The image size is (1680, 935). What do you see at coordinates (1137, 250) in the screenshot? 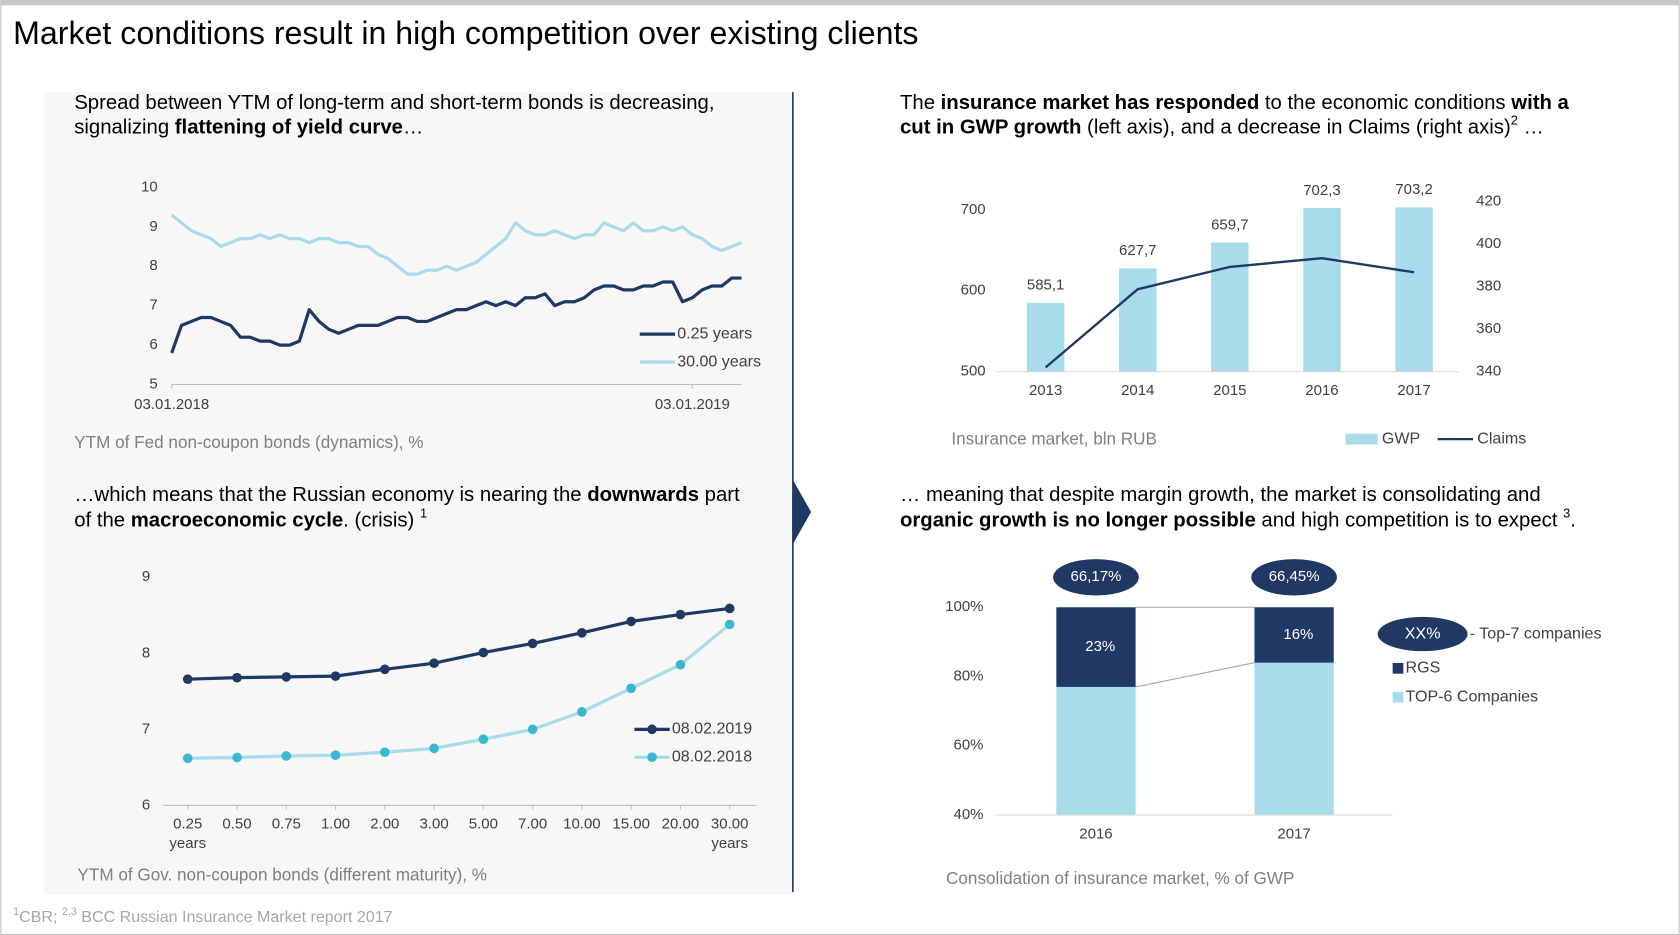
I see `value-label: 627,7` at bounding box center [1137, 250].